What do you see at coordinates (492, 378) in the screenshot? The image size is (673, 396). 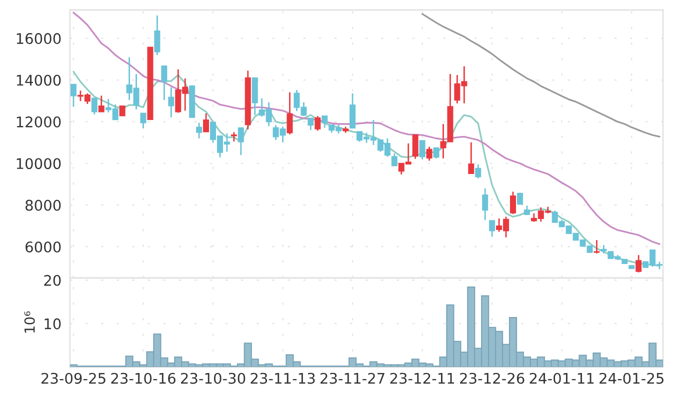 I see `x-tick-label: 23-12-26` at bounding box center [492, 378].